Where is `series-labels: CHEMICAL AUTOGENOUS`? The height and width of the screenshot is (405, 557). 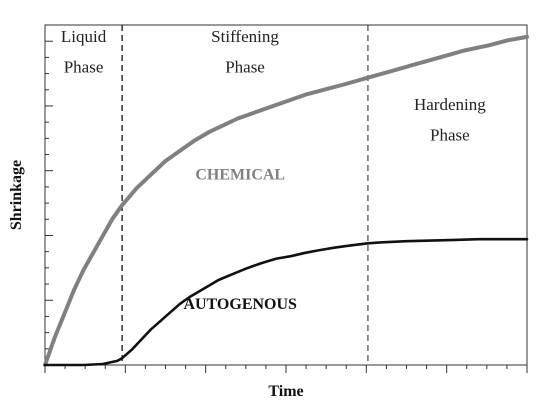 series-labels: CHEMICAL AUTOGENOUS is located at coordinates (240, 240).